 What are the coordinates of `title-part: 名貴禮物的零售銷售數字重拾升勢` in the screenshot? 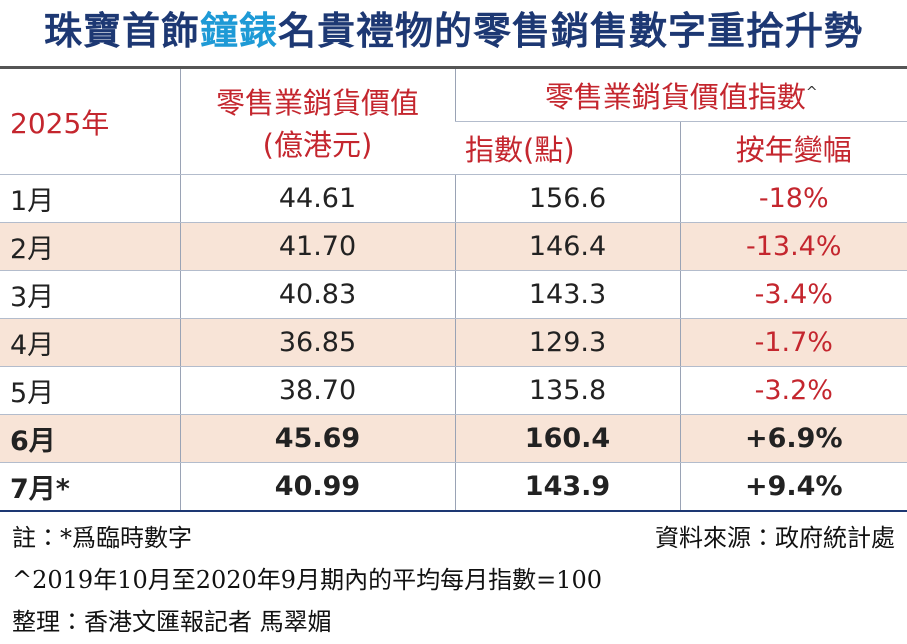 It's located at (571, 31).